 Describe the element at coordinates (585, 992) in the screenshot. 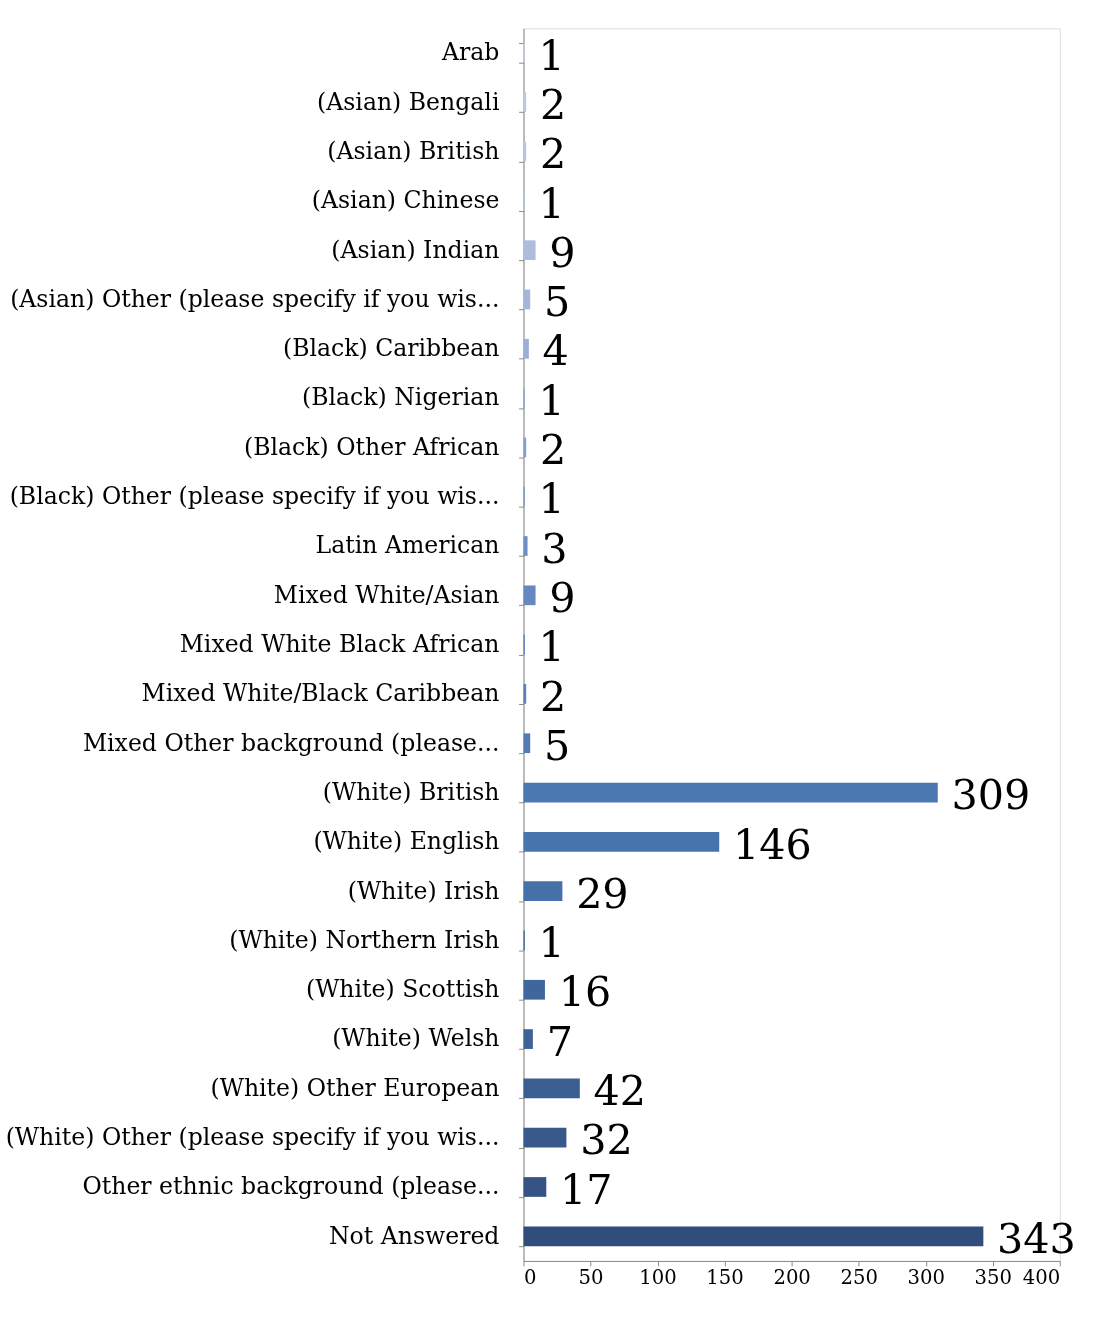

I see `data-label: 16` at that location.